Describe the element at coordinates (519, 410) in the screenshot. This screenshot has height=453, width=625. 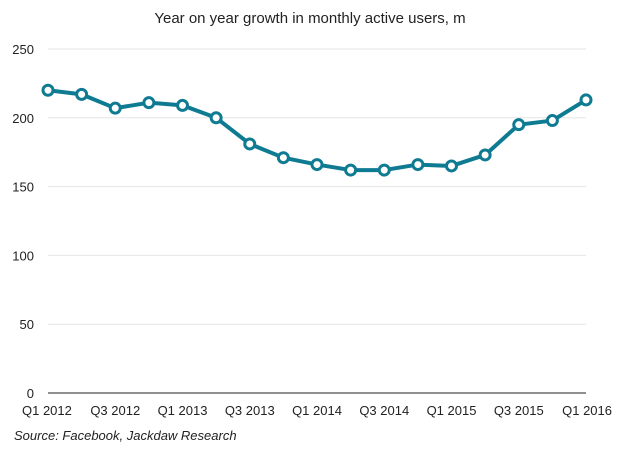
I see `x-tick-label: Q3 2015` at that location.